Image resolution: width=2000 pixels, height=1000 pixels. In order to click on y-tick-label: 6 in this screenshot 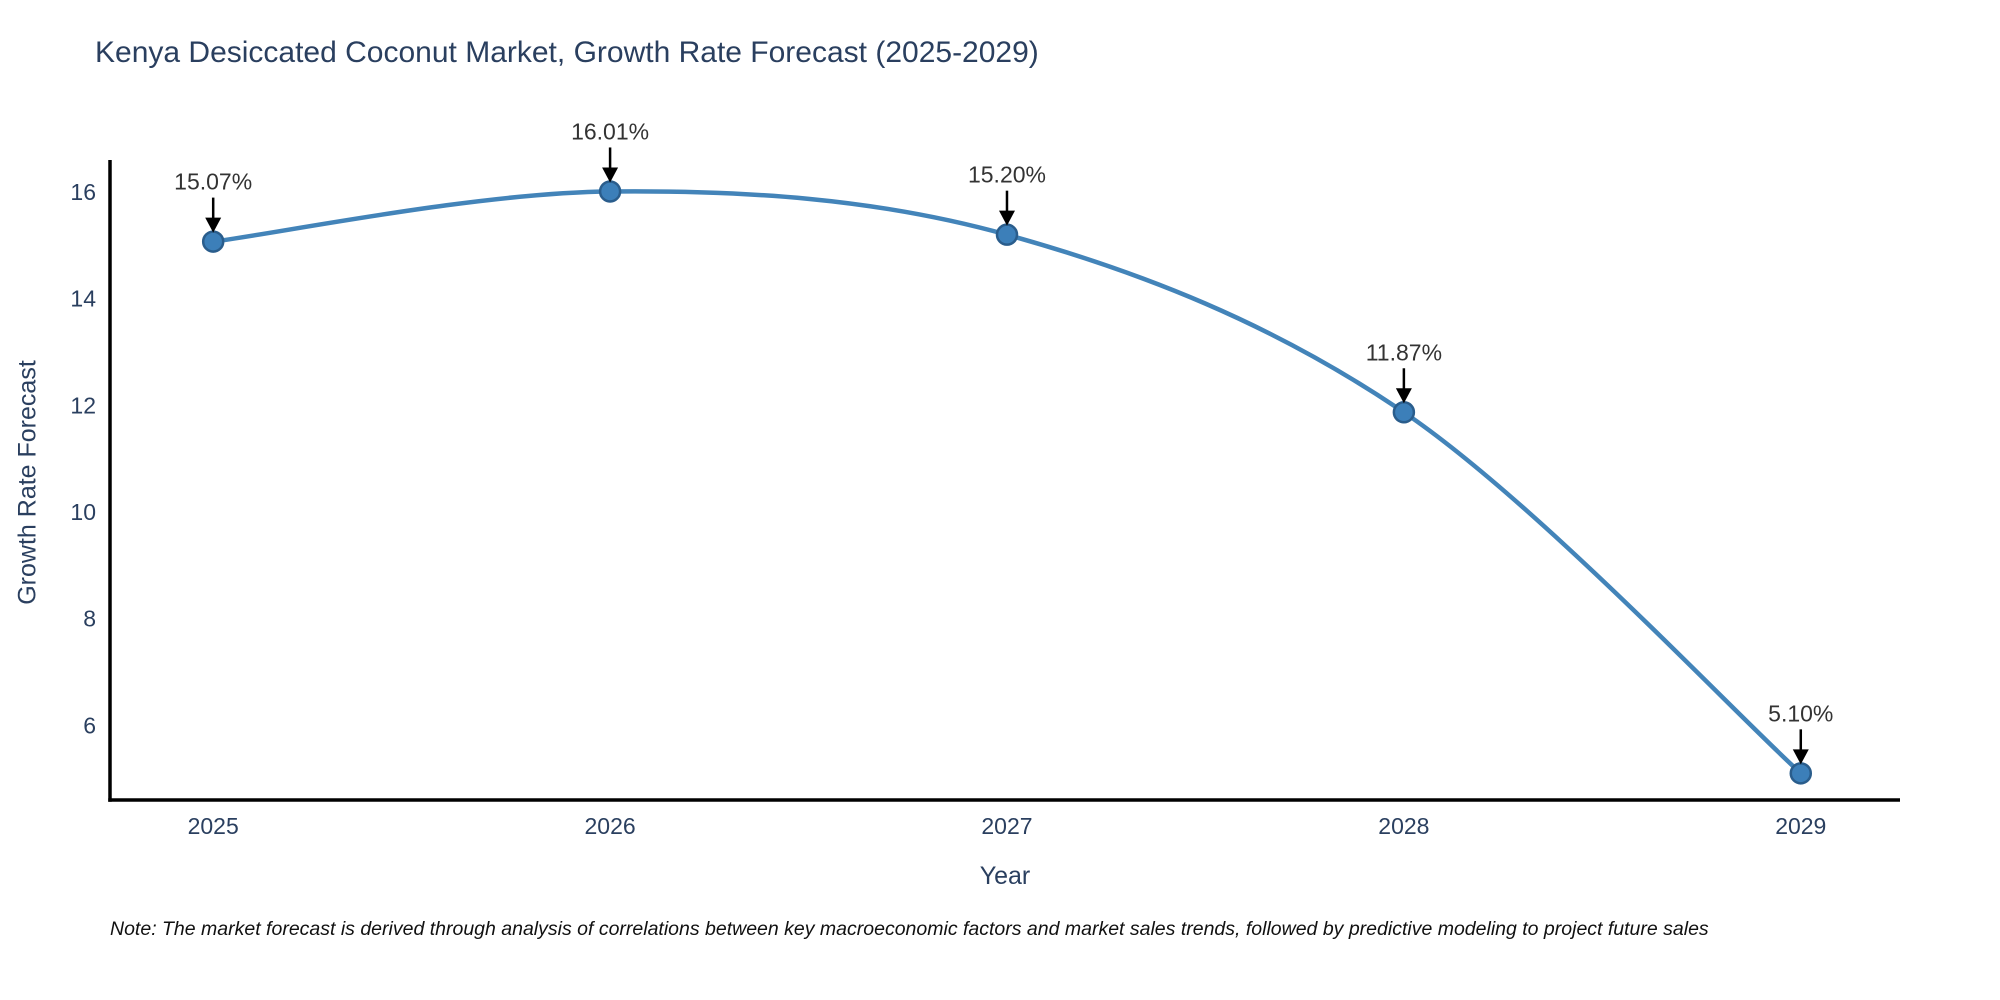, I will do `click(89, 725)`.